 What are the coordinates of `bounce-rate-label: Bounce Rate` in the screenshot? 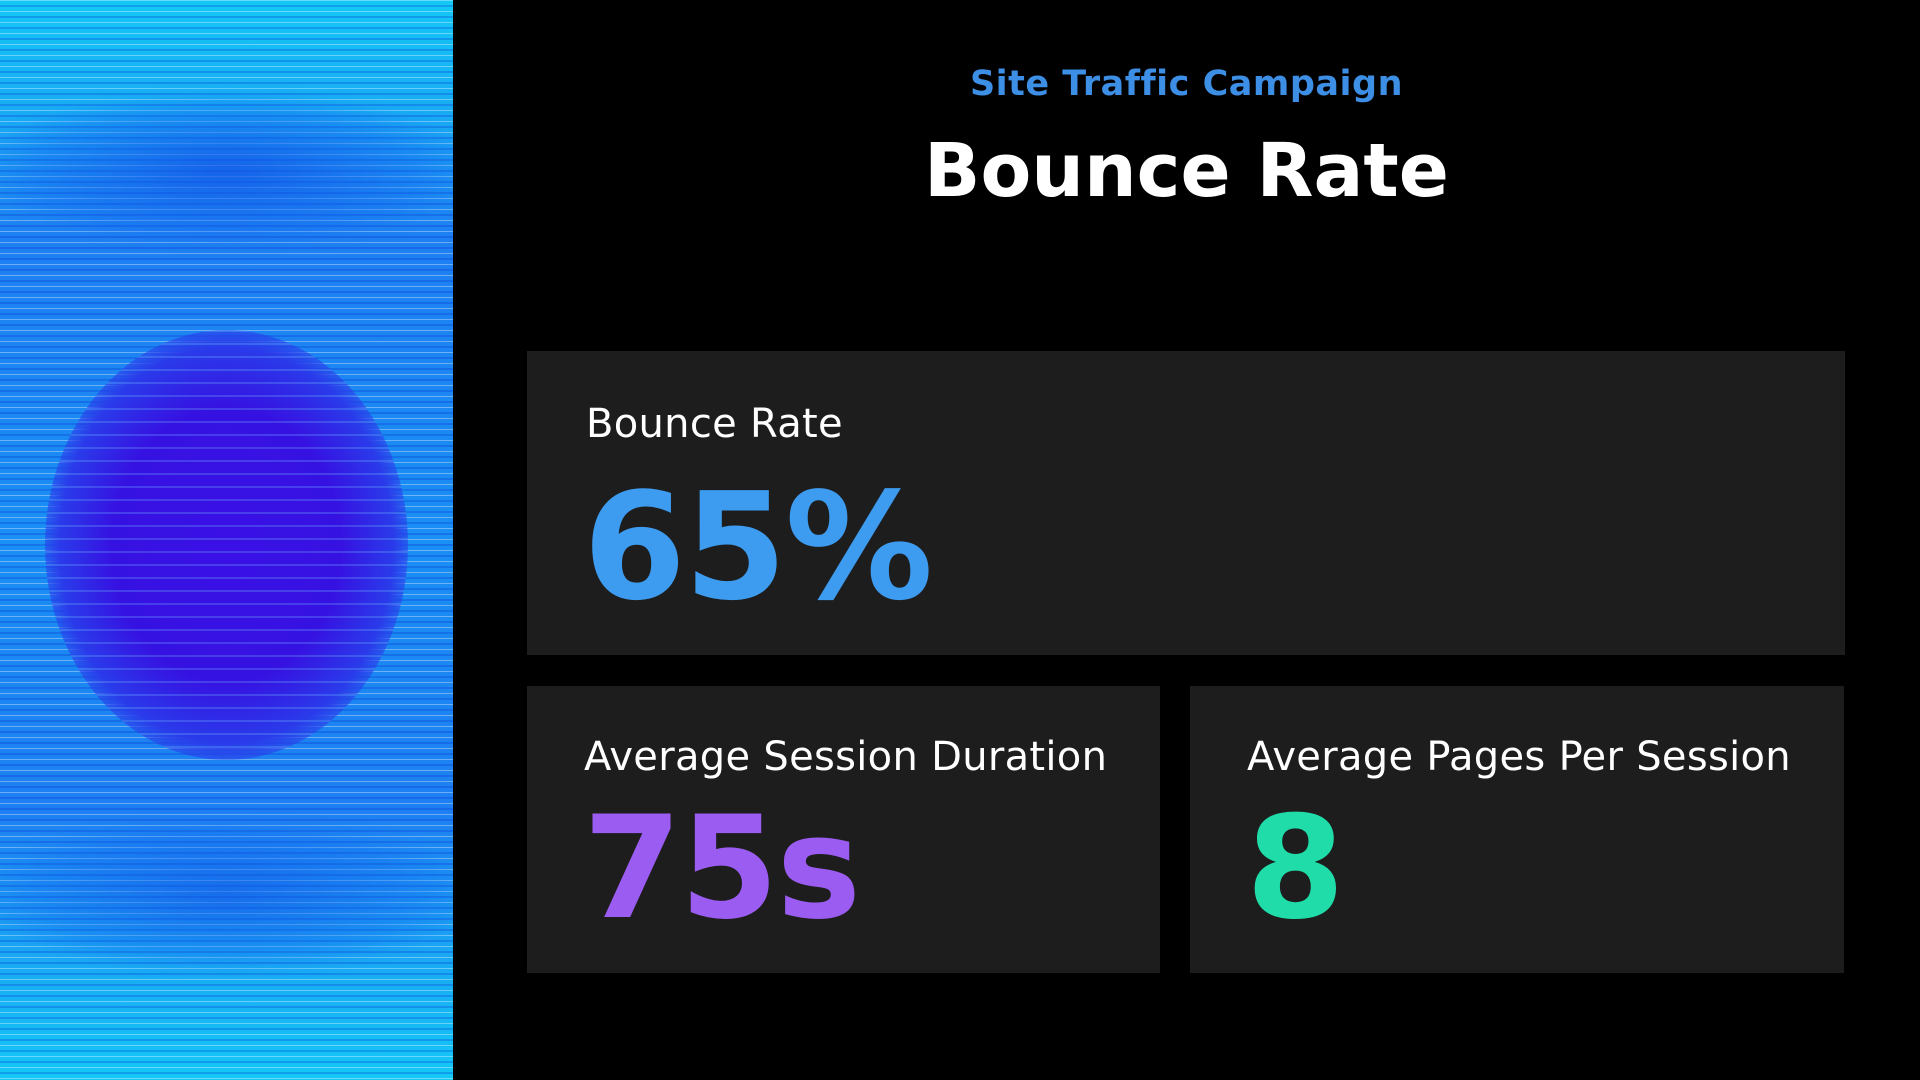 It's located at (714, 424).